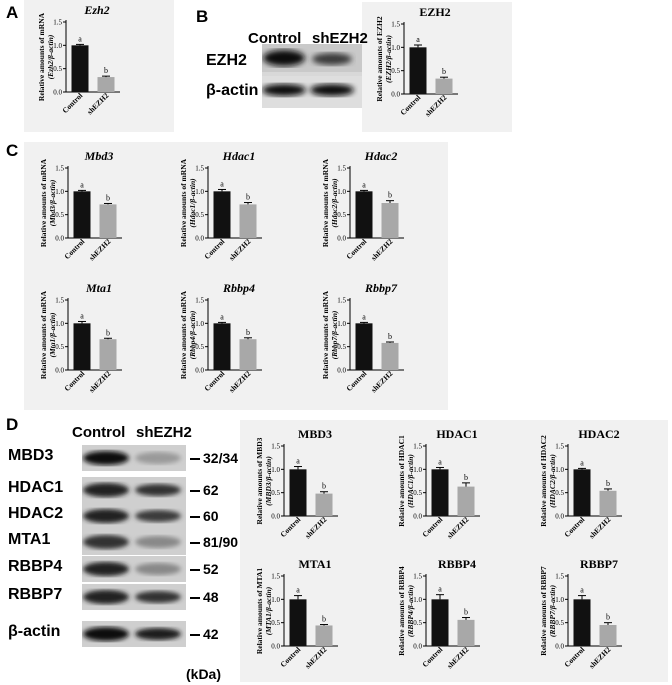 This screenshot has width=672, height=685. What do you see at coordinates (48, 202) in the screenshot?
I see `y-axis-label: Relative amounts of mRNA(Mbd3/β-actin)` at bounding box center [48, 202].